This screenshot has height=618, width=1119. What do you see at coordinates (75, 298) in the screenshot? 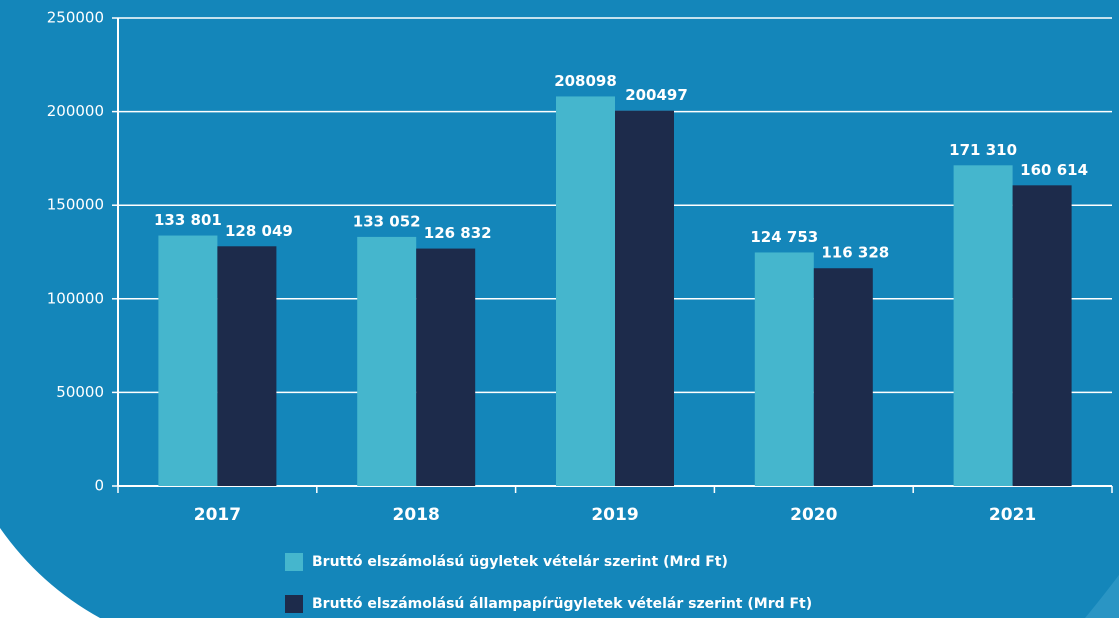
I see `y-tick-label: 100000` at bounding box center [75, 298].